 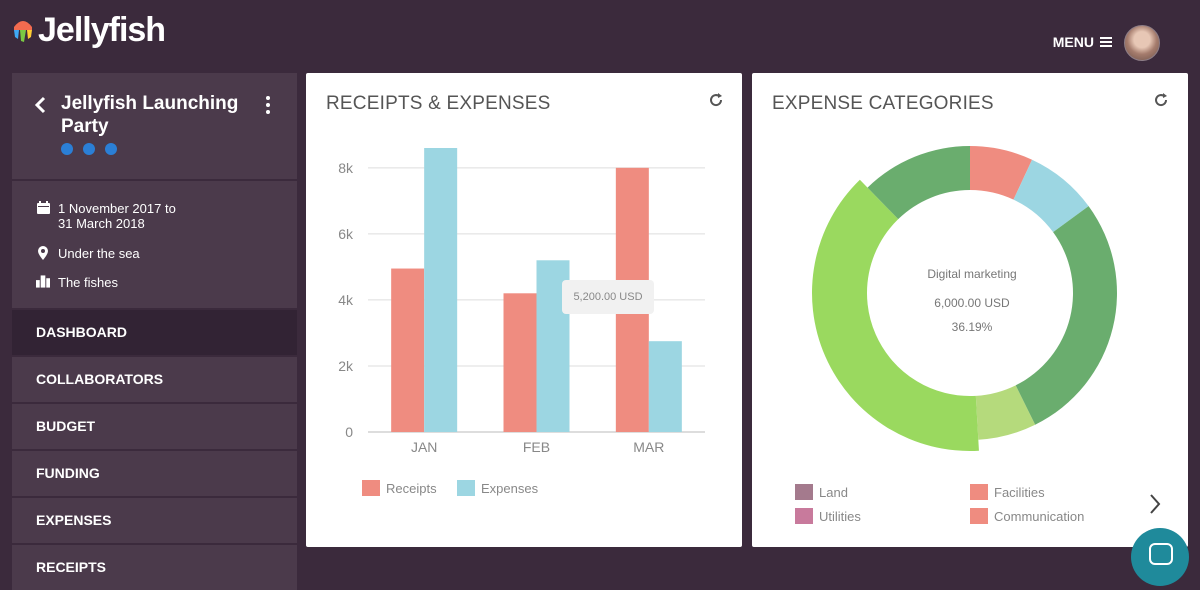 I want to click on calendar-icon, so click(x=43, y=216).